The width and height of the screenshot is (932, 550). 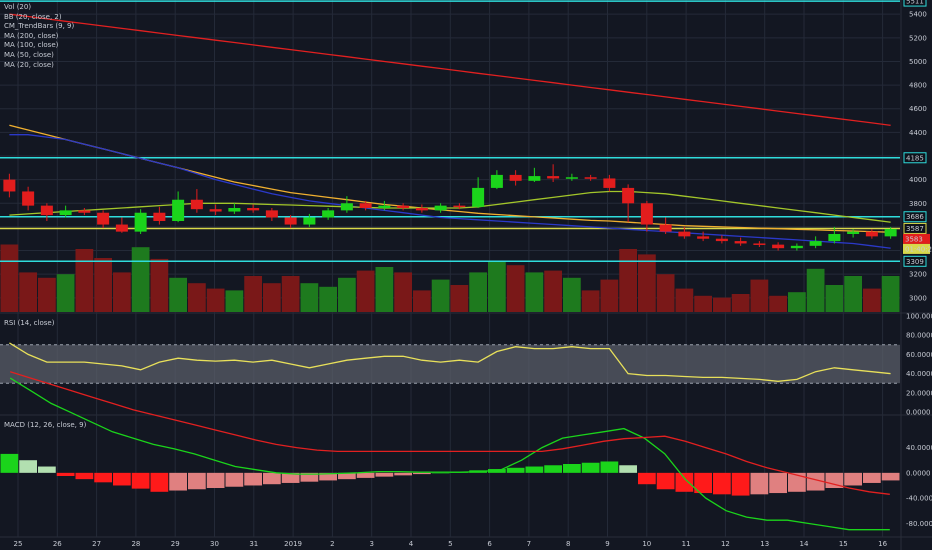 I want to click on price-badge, so click(x=916, y=238).